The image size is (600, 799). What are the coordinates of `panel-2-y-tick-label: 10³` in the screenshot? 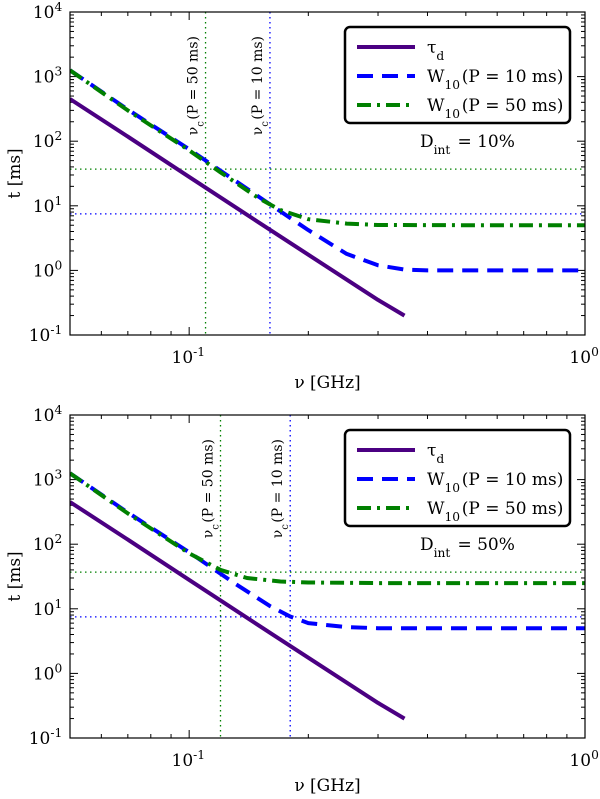 It's located at (48, 479).